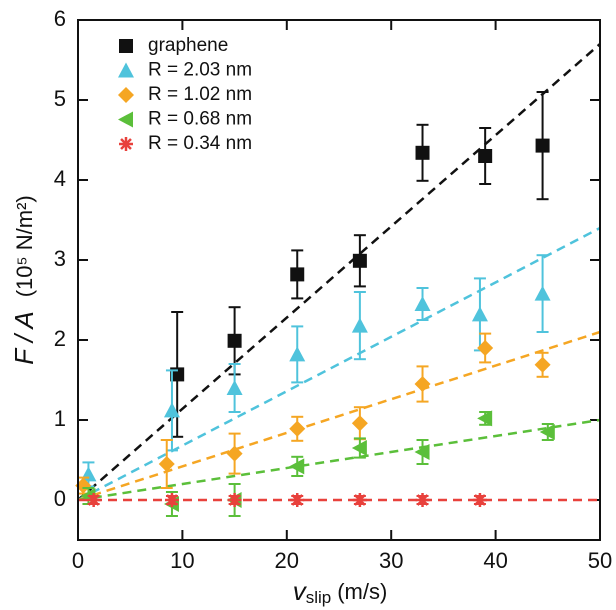 The image size is (616, 610). Describe the element at coordinates (60, 418) in the screenshot. I see `y-tick-label: 1` at that location.